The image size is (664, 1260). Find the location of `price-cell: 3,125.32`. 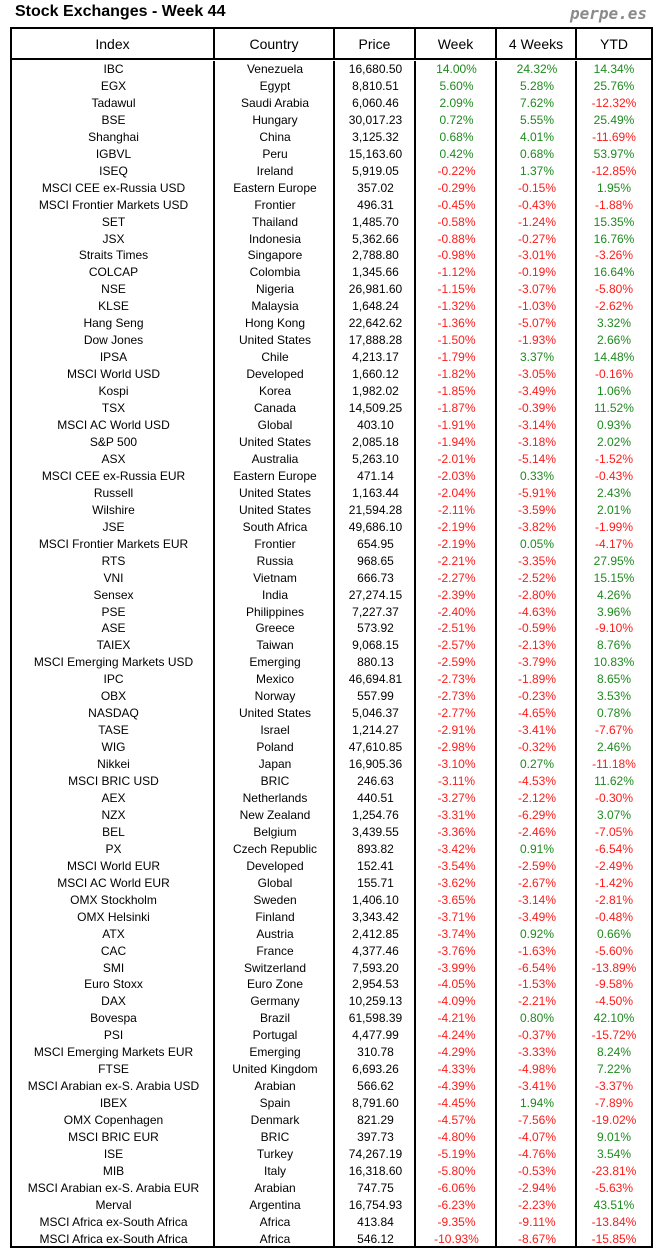

price-cell: 3,125.32 is located at coordinates (375, 136).